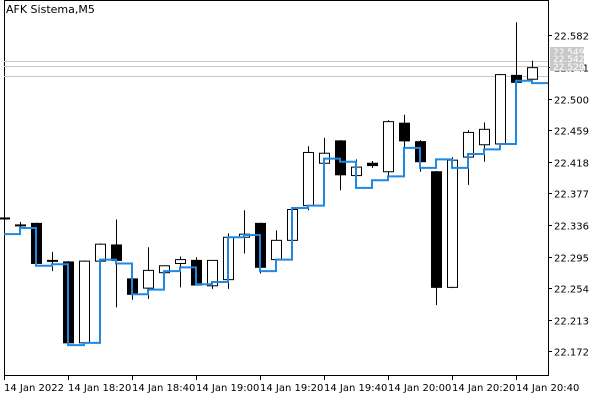 This screenshot has height=400, width=600. What do you see at coordinates (571, 37) in the screenshot?
I see `y-tick-label: 22.582` at bounding box center [571, 37].